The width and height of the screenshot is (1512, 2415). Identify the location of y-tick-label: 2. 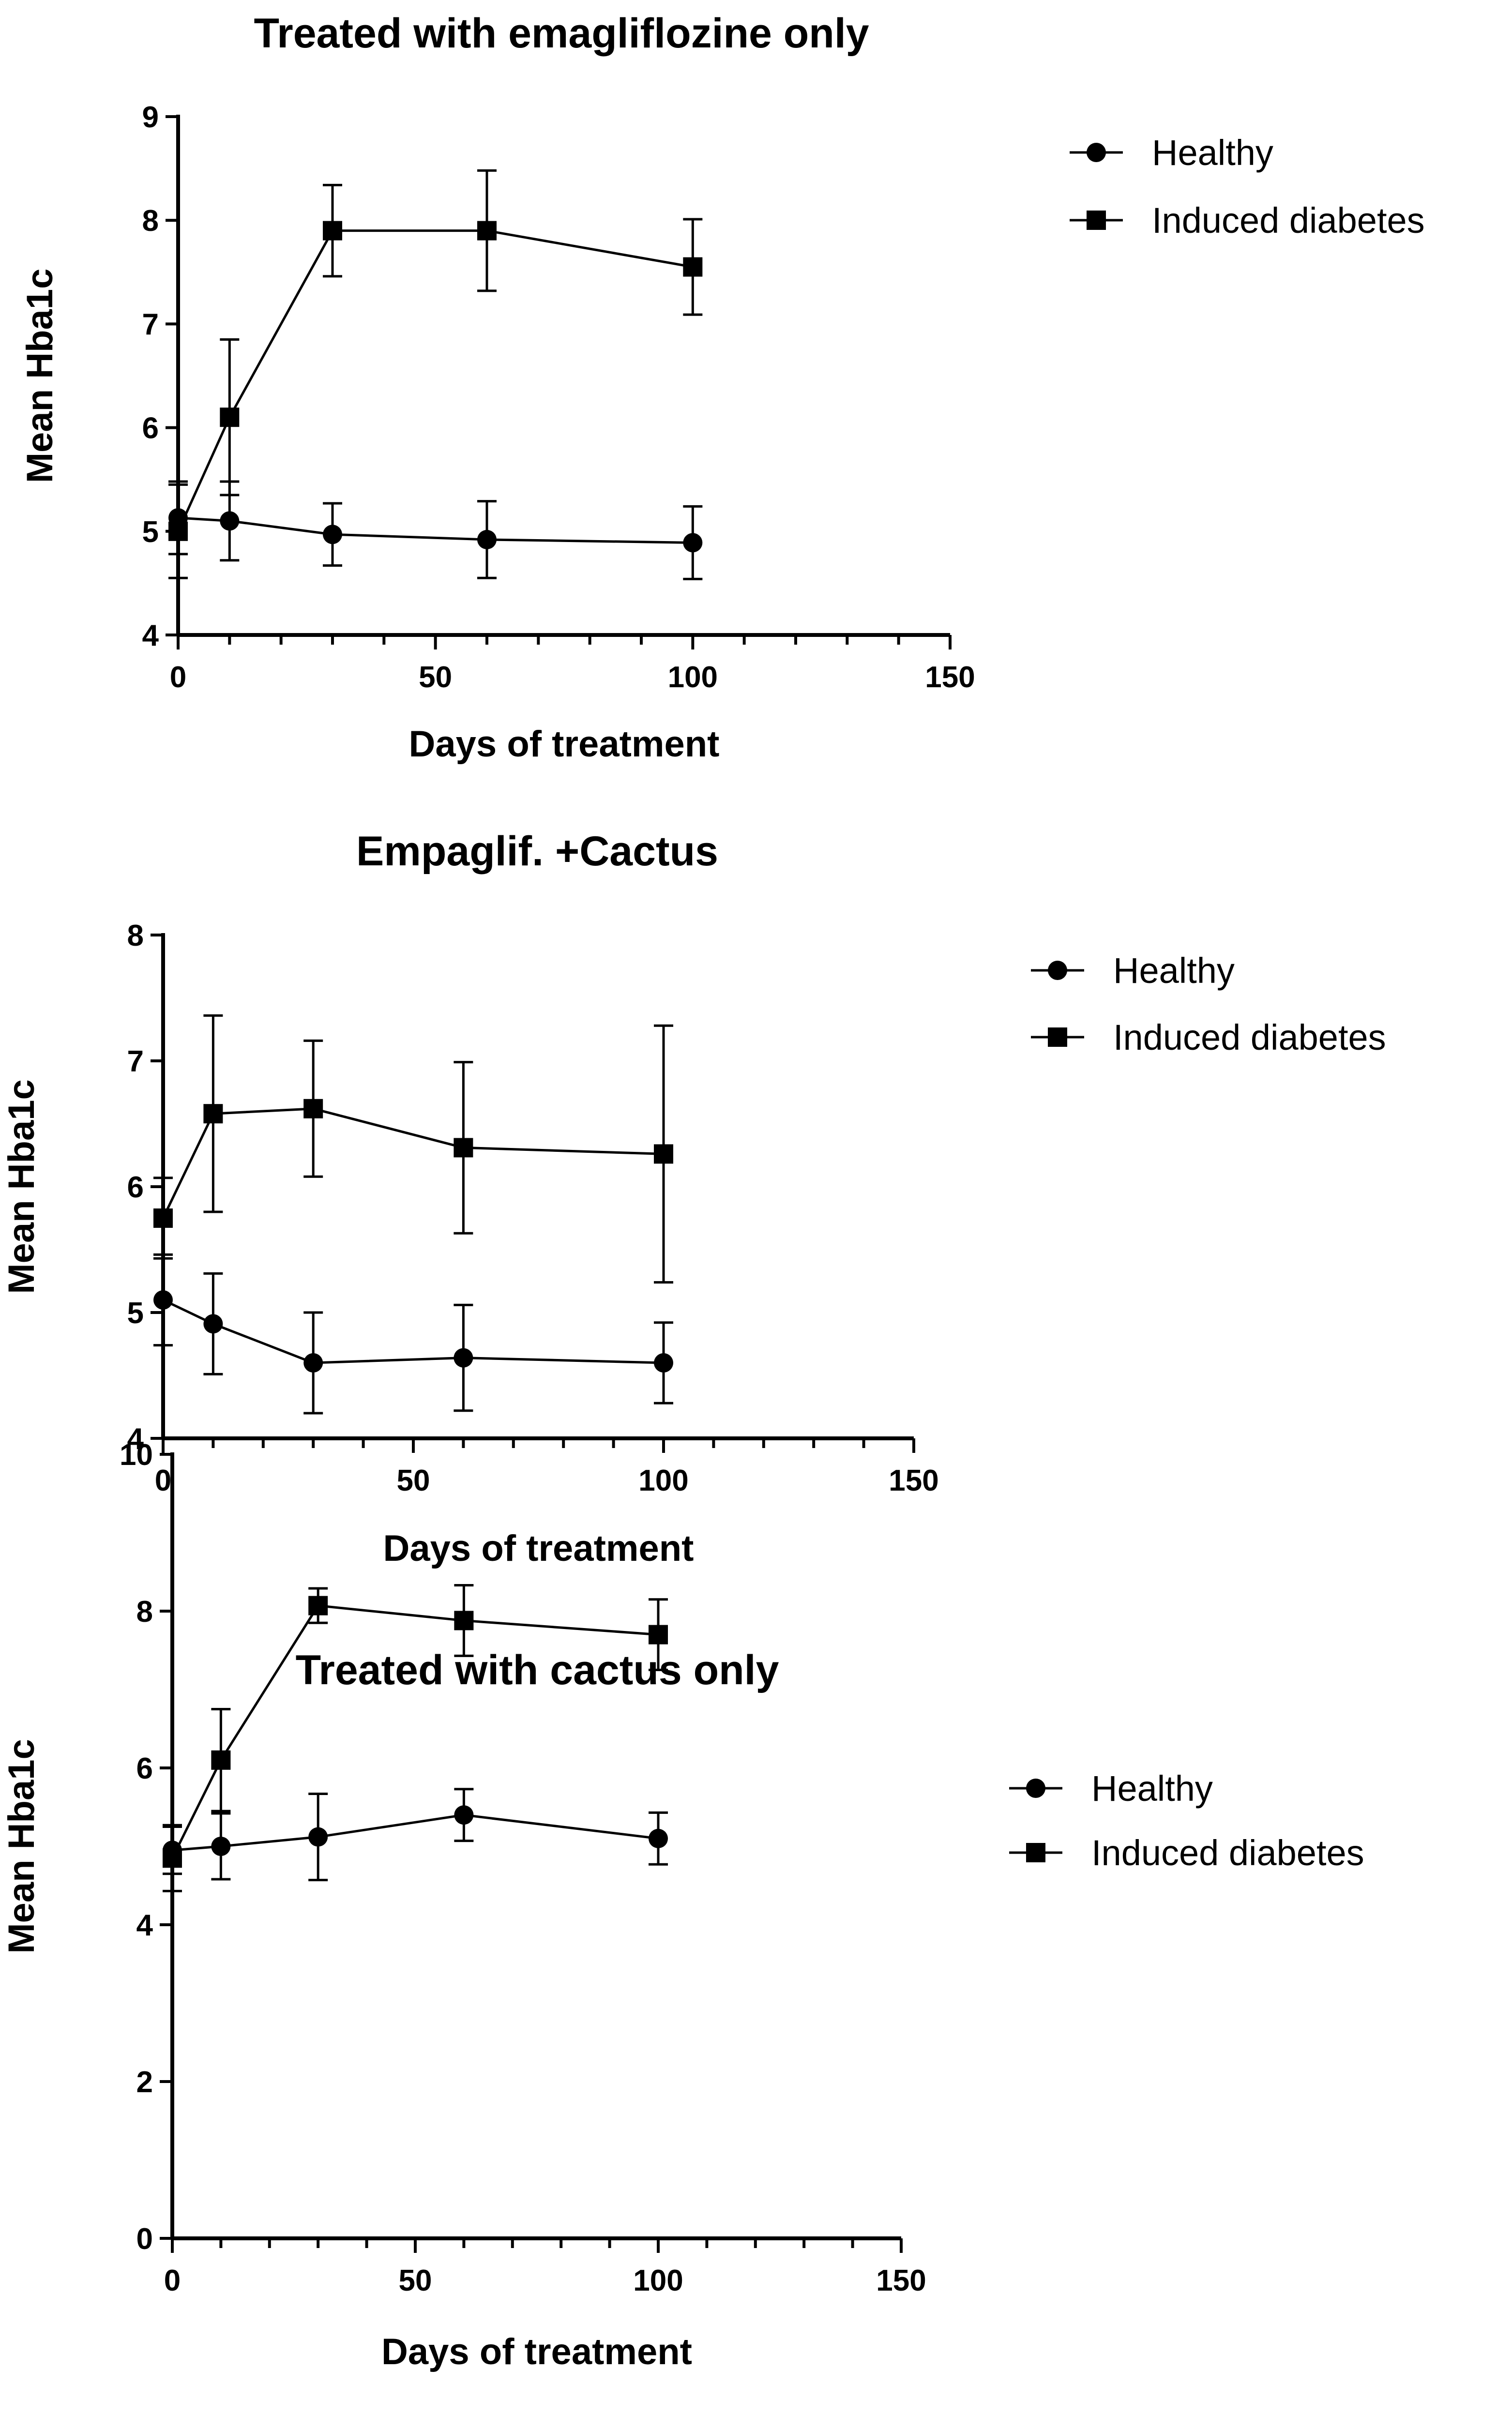
(144, 2082).